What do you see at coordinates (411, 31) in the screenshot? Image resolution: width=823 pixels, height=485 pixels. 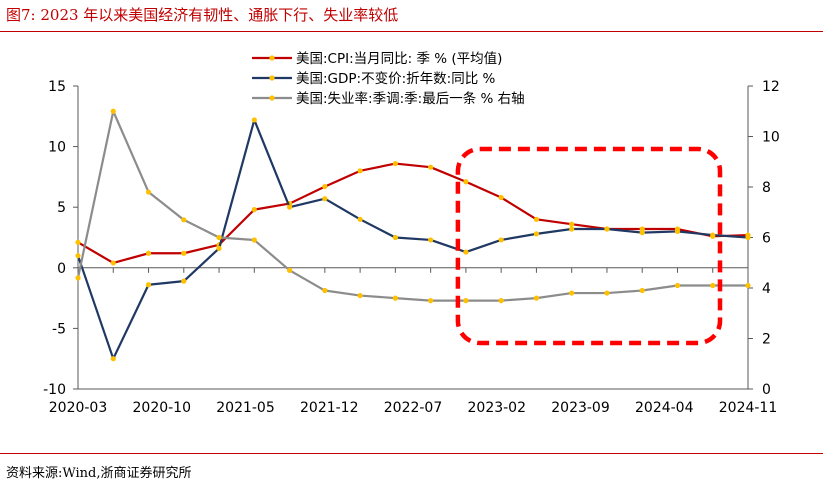 I see `title-divider` at bounding box center [411, 31].